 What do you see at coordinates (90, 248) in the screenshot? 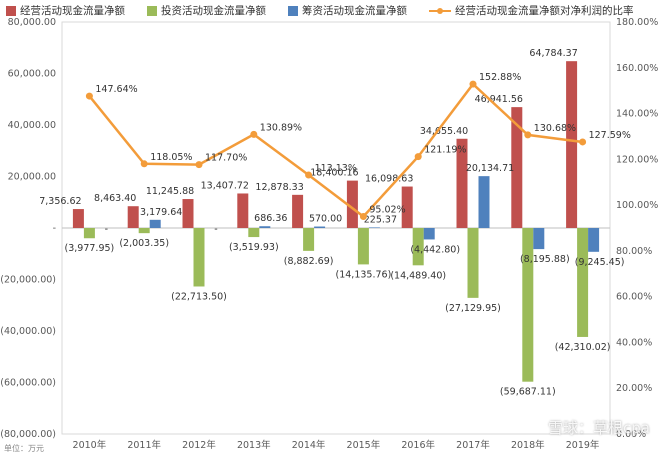
I see `data-label-investing: (3,977.95)` at bounding box center [90, 248].